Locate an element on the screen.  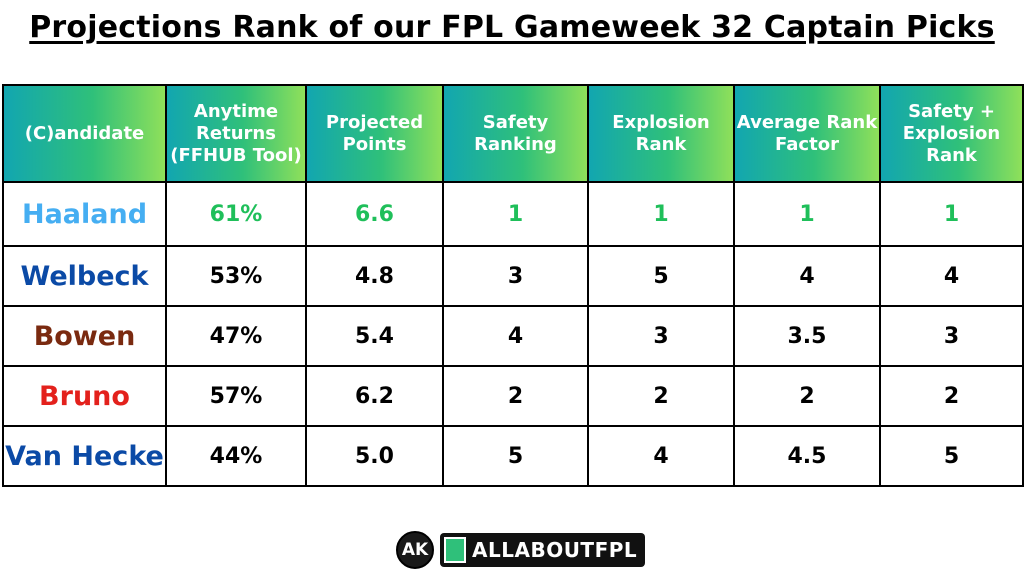
cell-anytime-returns: 57% is located at coordinates (236, 396).